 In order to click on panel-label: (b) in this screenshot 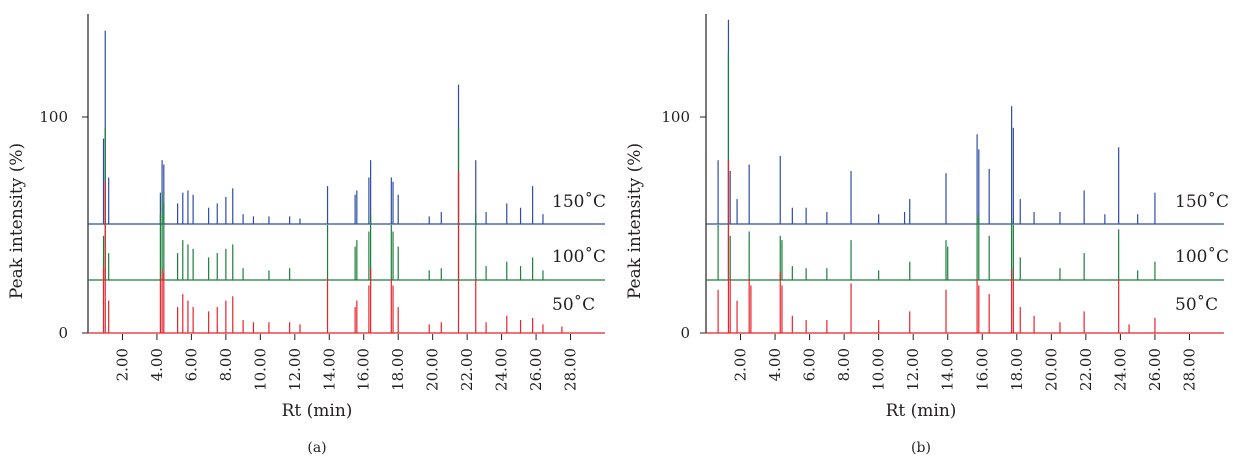, I will do `click(921, 448)`.